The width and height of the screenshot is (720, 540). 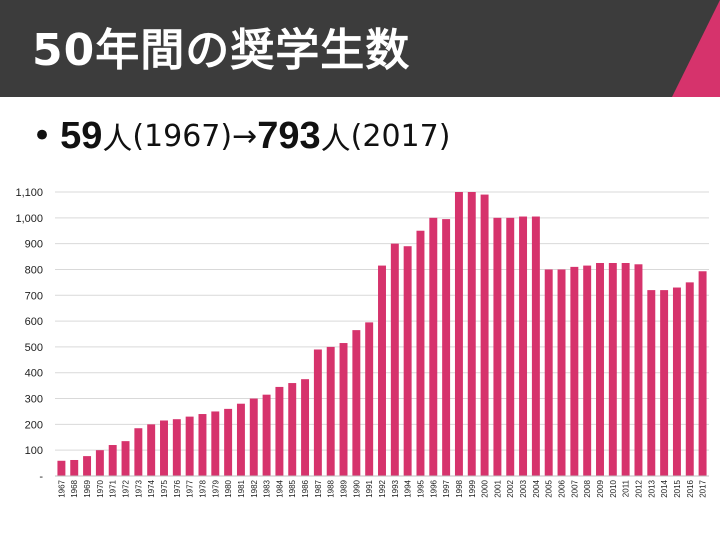 I want to click on y-tick-label: 700, so click(x=34, y=296).